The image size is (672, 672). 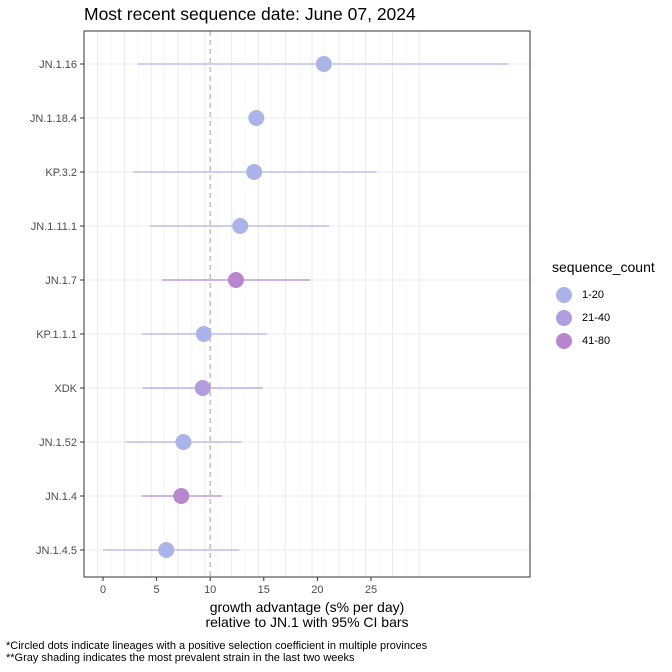 What do you see at coordinates (603, 267) in the screenshot?
I see `legend-title: sequence_count` at bounding box center [603, 267].